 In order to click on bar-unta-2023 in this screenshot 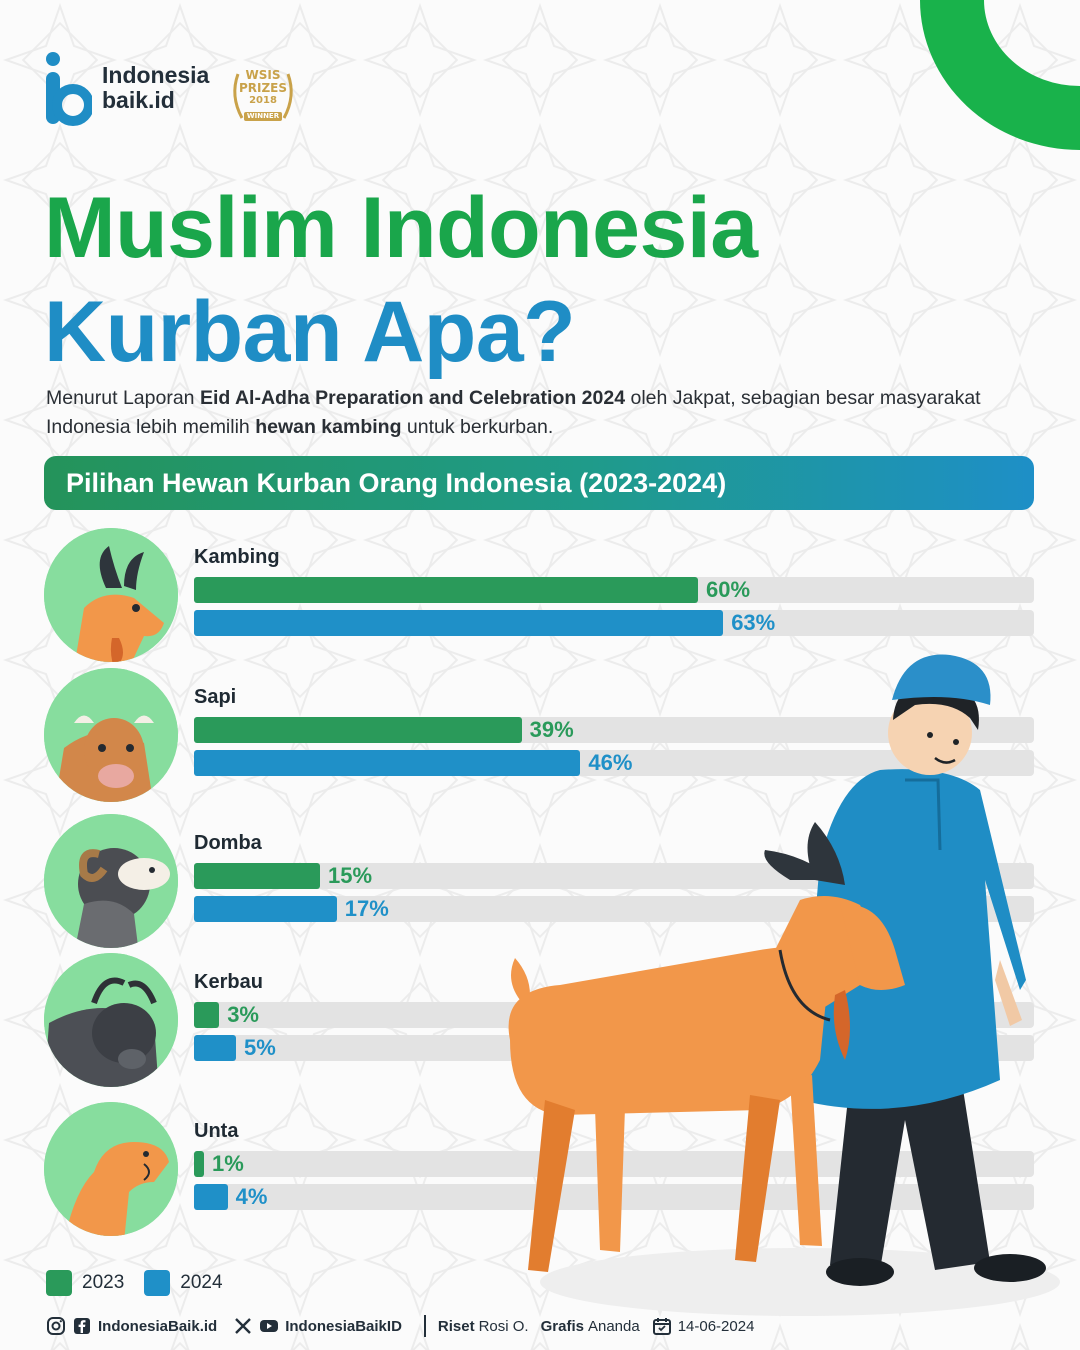, I will do `click(199, 1164)`.